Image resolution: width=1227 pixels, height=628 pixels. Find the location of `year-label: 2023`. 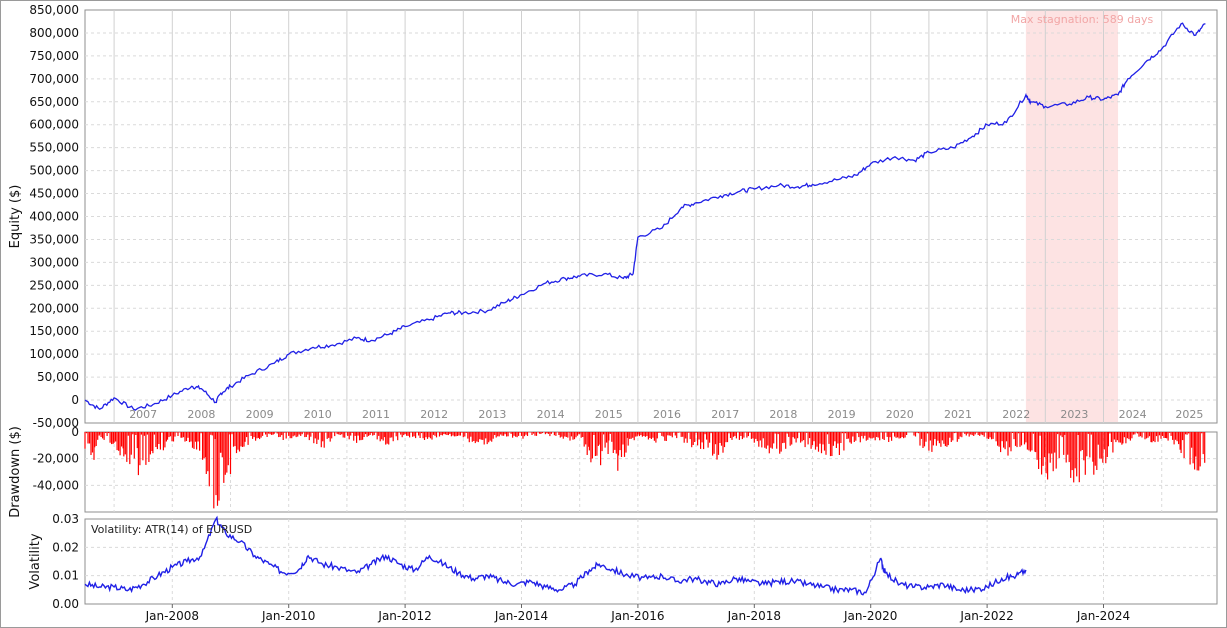

year-label: 2023 is located at coordinates (1074, 414).